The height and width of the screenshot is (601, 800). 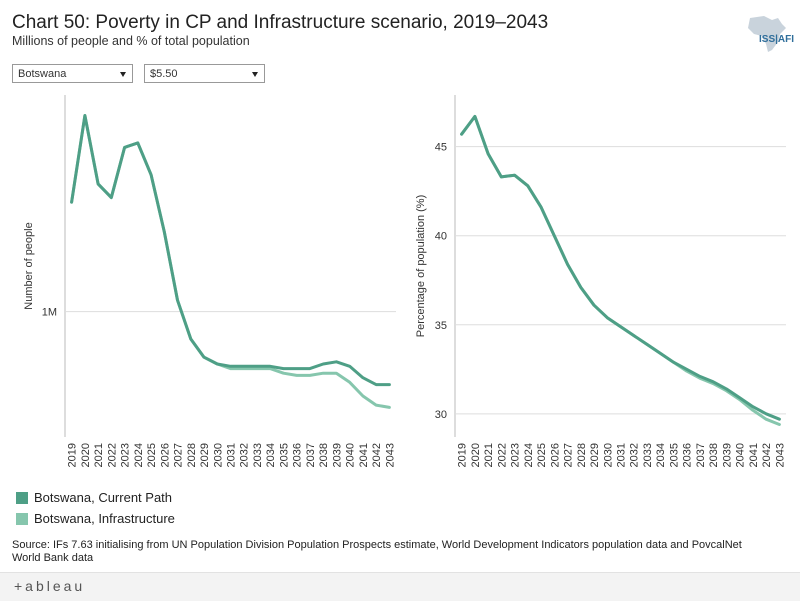 I want to click on country-dropdown-value: Botswana, so click(x=42, y=74).